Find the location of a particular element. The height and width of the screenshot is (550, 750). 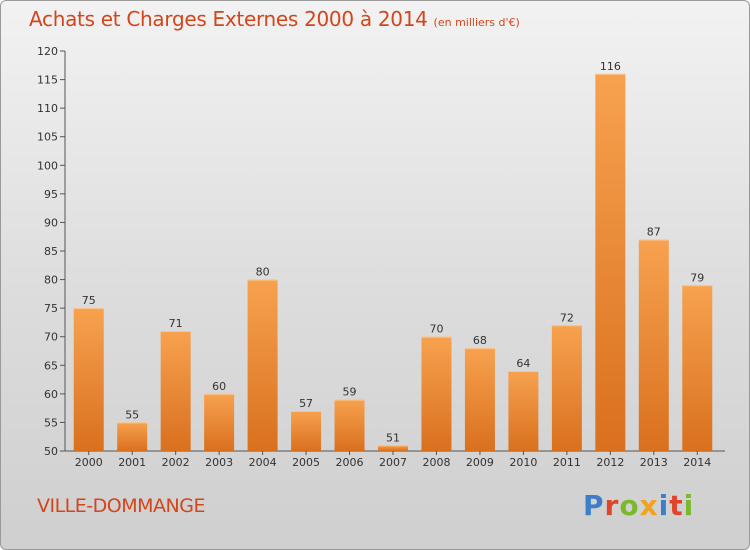

y-axis: 50 55 60 65 70 75 80 85 90 95 100 105 110 115 120 is located at coordinates (51, 251).